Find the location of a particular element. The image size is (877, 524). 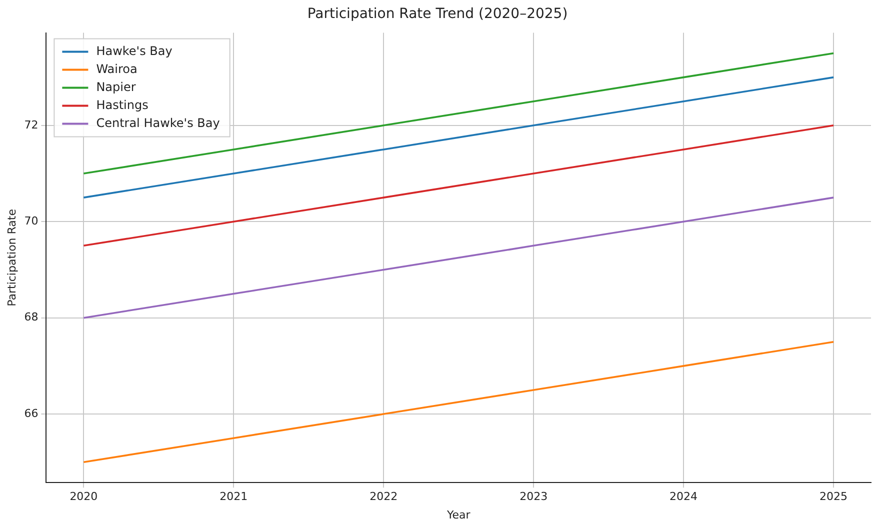

x-tick-label: 2020 is located at coordinates (84, 497).